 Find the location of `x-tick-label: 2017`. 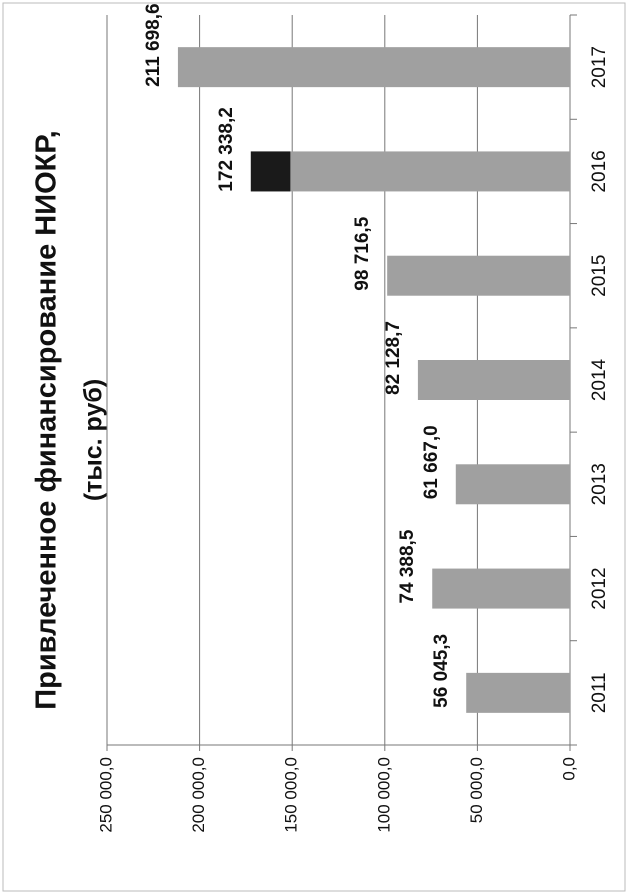

x-tick-label: 2017 is located at coordinates (599, 67).